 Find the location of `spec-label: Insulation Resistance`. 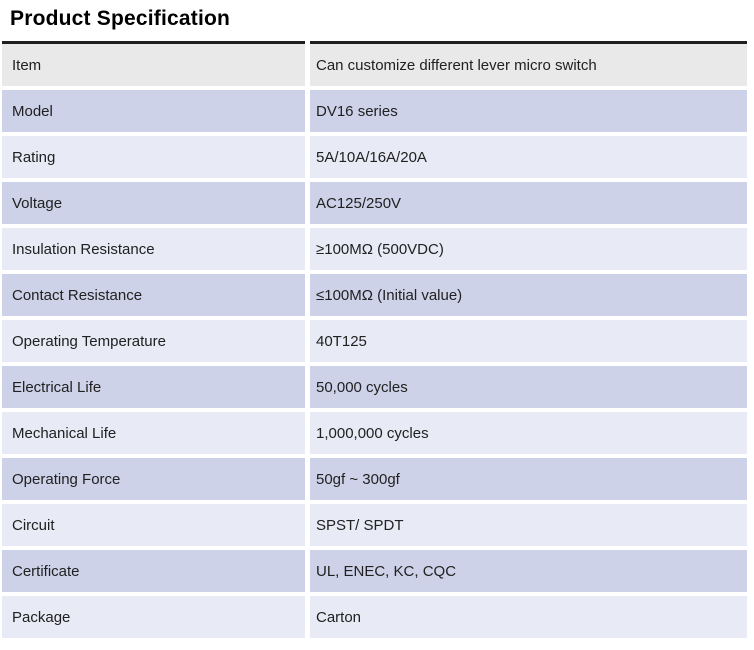

spec-label: Insulation Resistance is located at coordinates (153, 249).